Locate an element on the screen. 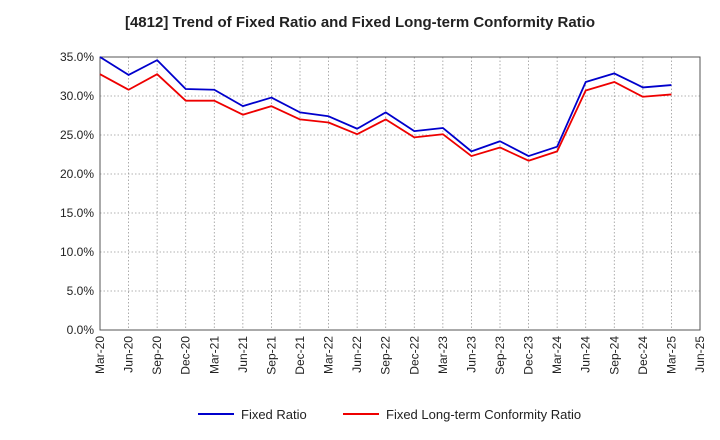 This screenshot has width=720, height=440. x-tick-label: Mar-22 is located at coordinates (329, 355).